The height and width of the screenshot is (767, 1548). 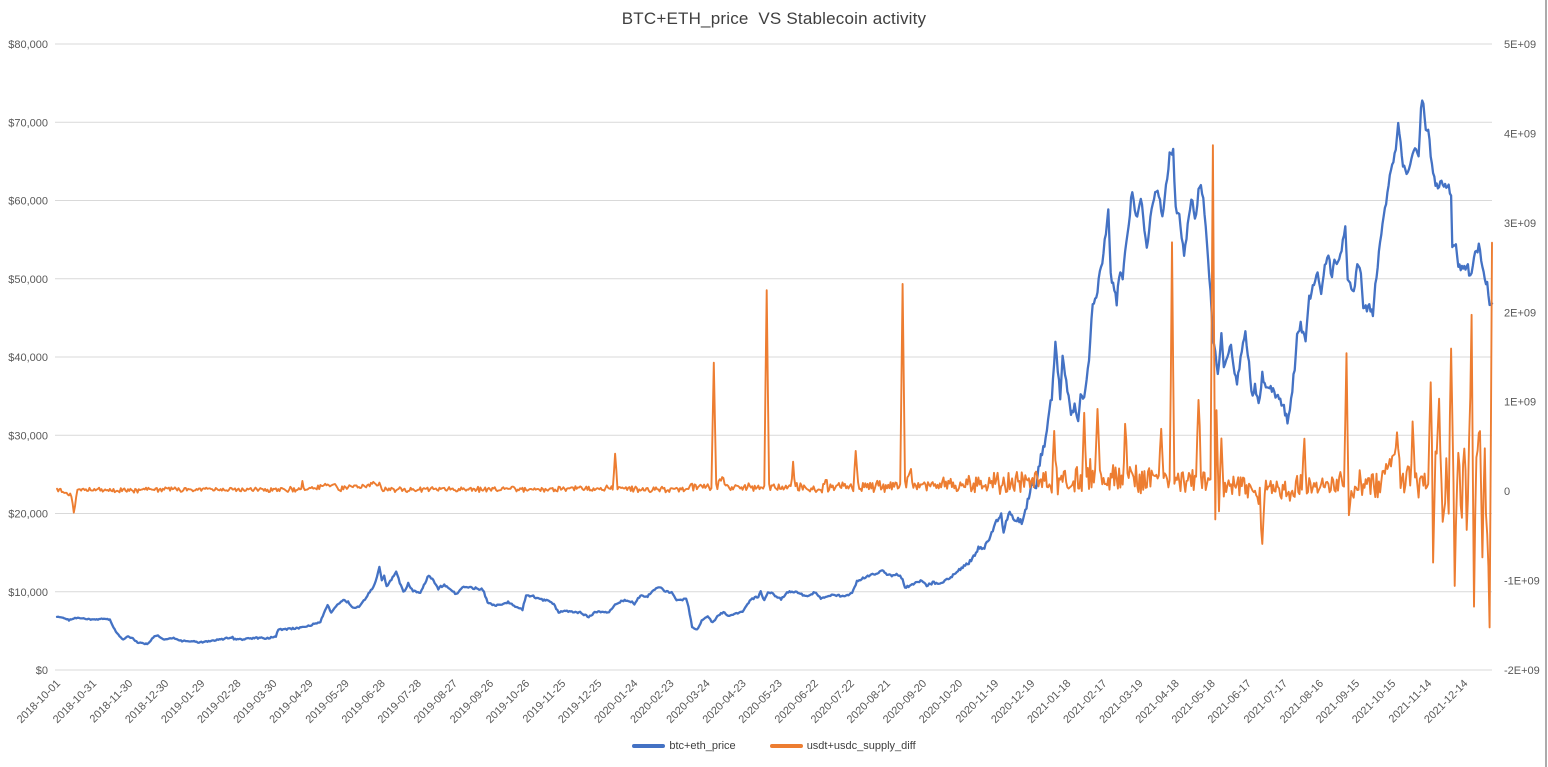 What do you see at coordinates (42, 671) in the screenshot?
I see `y-axis-left-tick-label: $0` at bounding box center [42, 671].